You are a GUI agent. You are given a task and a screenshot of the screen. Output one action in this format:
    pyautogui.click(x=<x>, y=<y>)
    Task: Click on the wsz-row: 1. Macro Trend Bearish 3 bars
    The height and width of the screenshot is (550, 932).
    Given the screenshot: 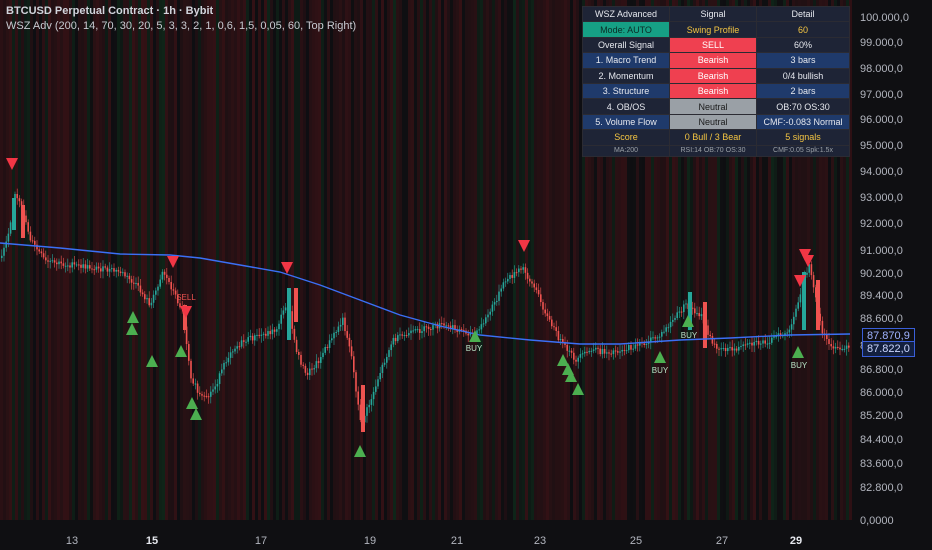 What is the action you would take?
    pyautogui.click(x=716, y=60)
    